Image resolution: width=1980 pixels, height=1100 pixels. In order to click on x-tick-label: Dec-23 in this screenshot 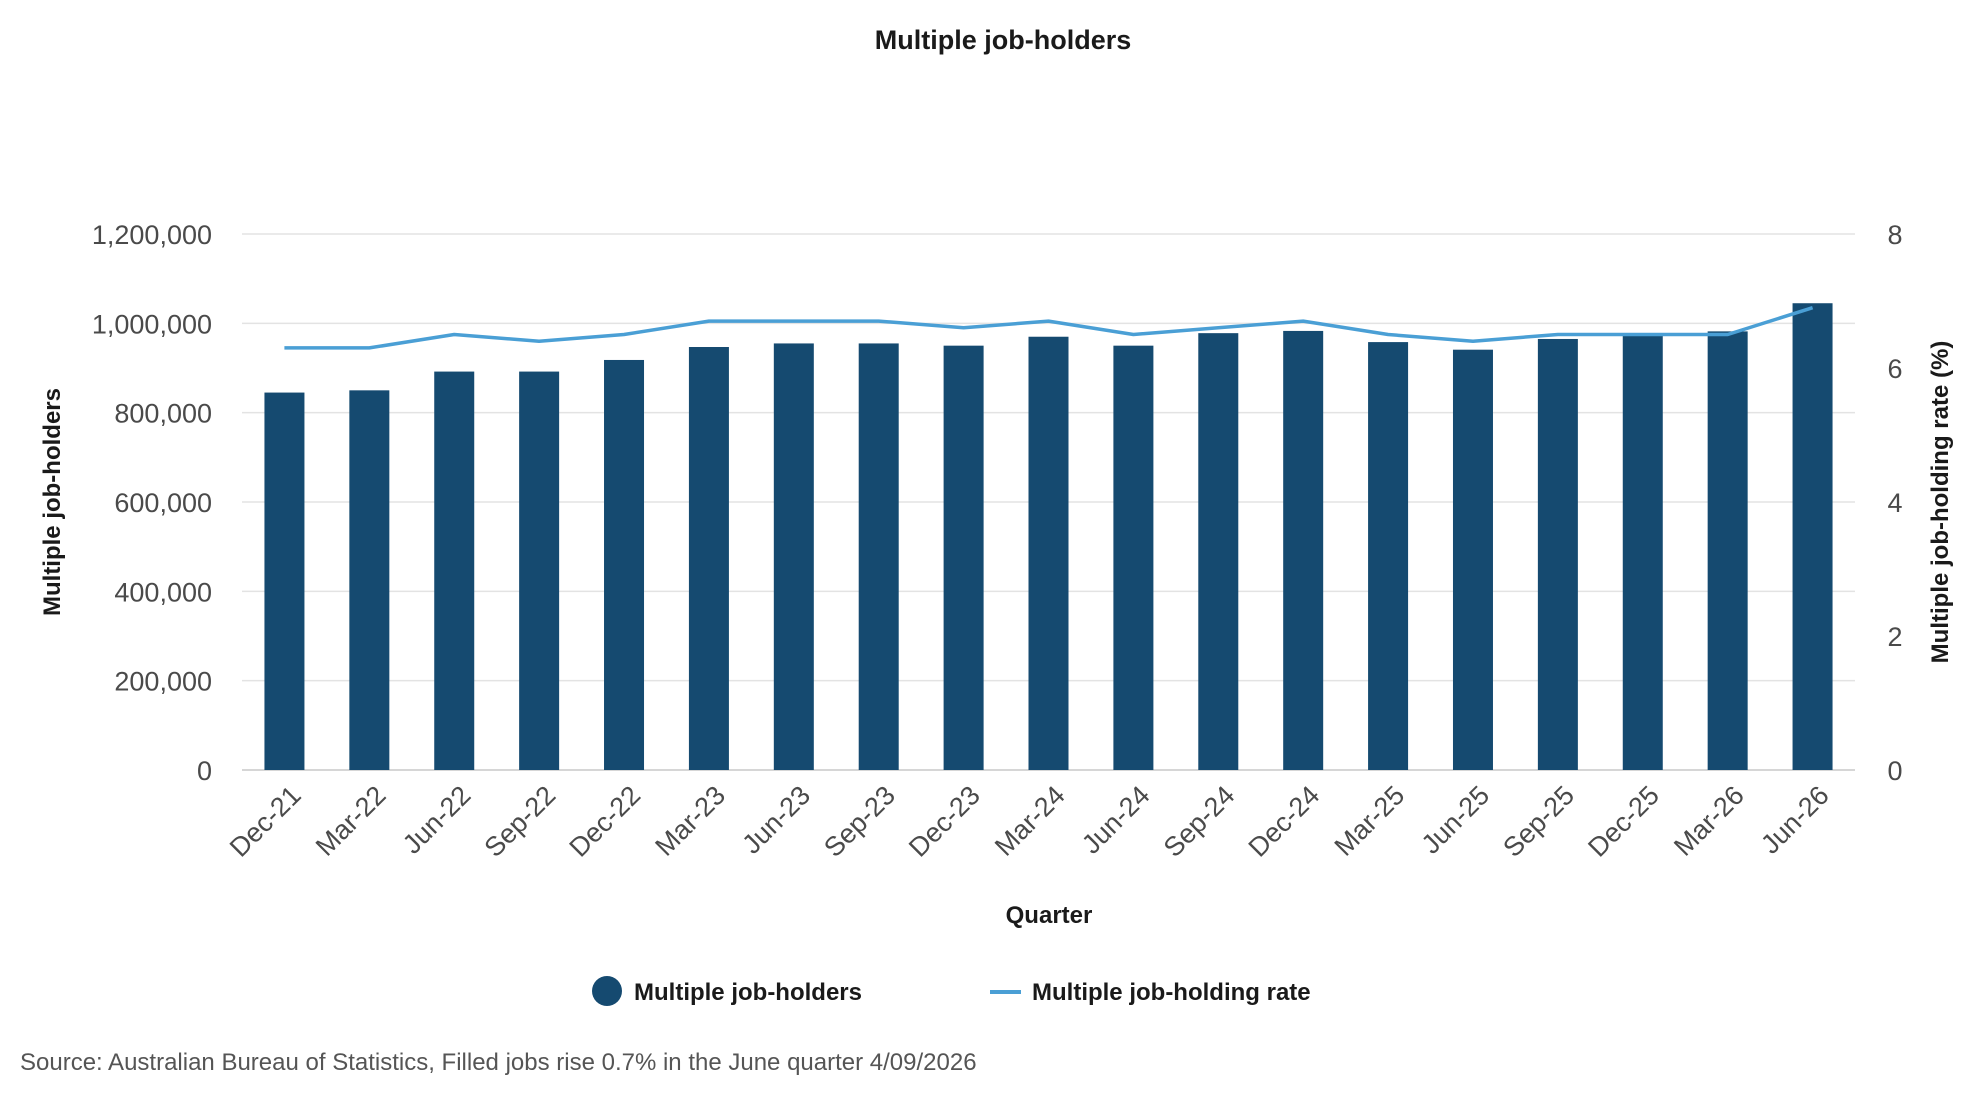, I will do `click(944, 821)`.